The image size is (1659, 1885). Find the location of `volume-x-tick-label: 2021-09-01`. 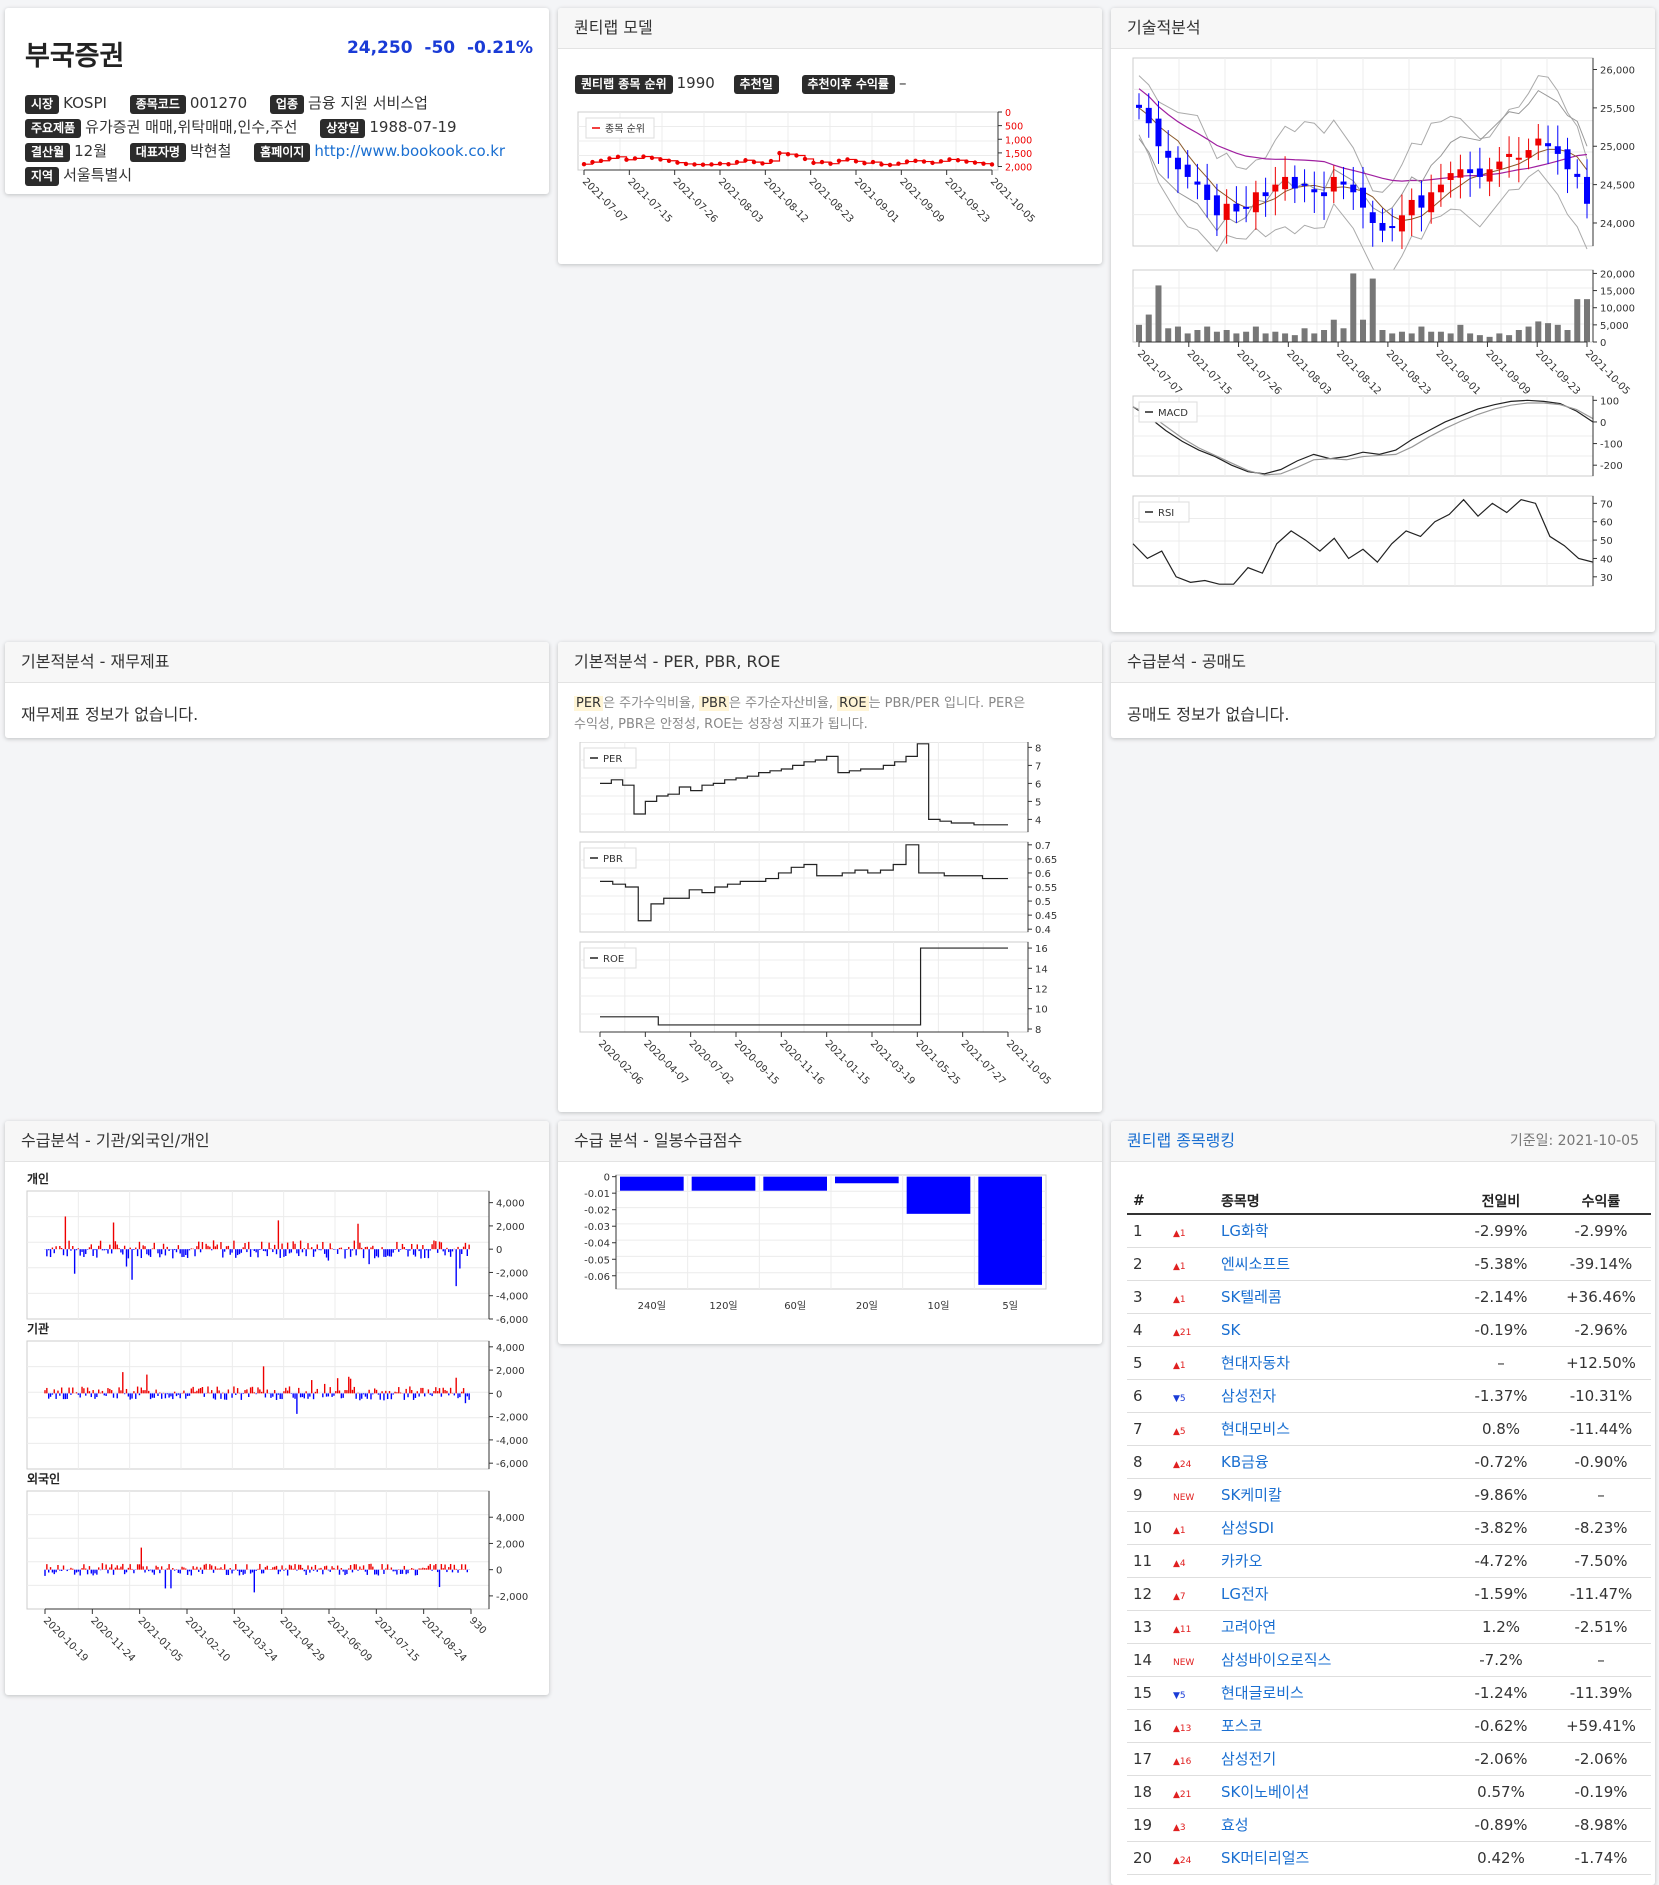

volume-x-tick-label: 2021-09-01 is located at coordinates (1458, 372).